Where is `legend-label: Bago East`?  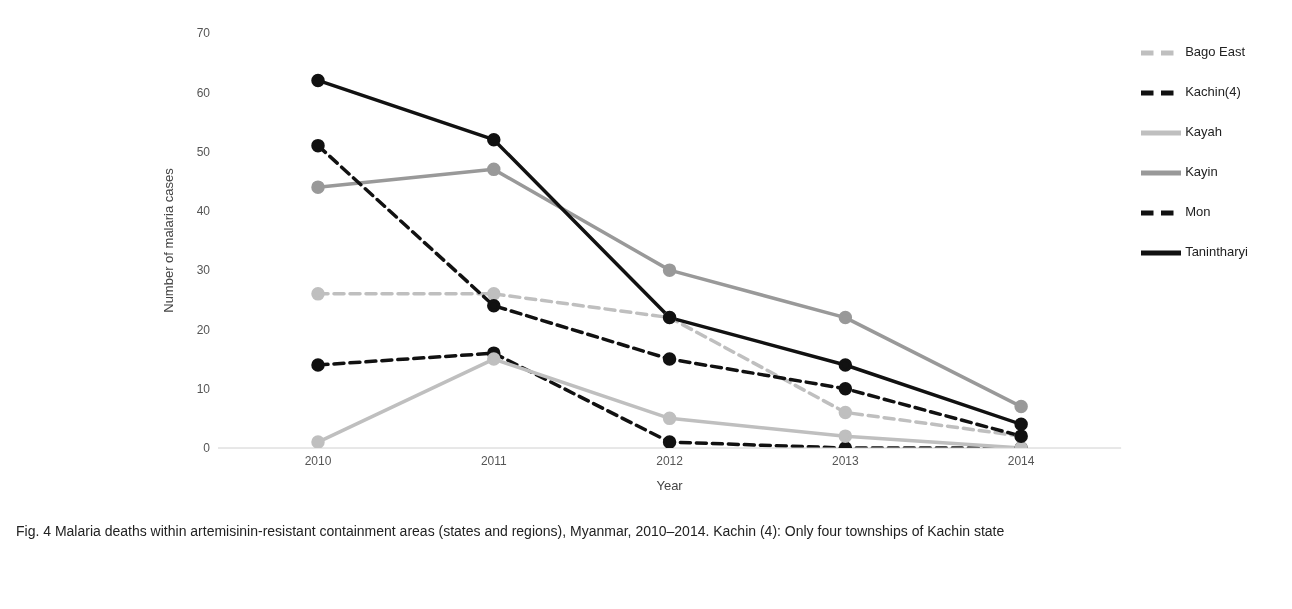 legend-label: Bago East is located at coordinates (1215, 52).